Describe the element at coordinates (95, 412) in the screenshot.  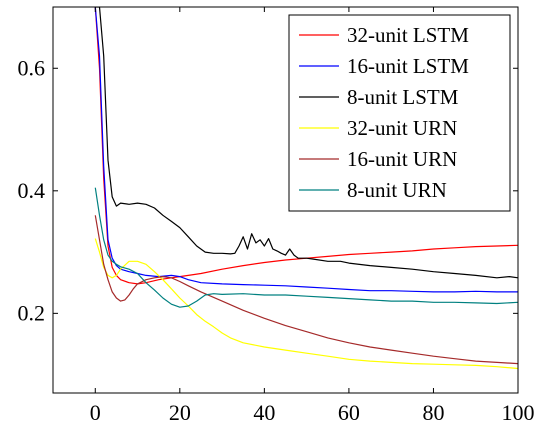
I see `x-tick-label: 0` at that location.